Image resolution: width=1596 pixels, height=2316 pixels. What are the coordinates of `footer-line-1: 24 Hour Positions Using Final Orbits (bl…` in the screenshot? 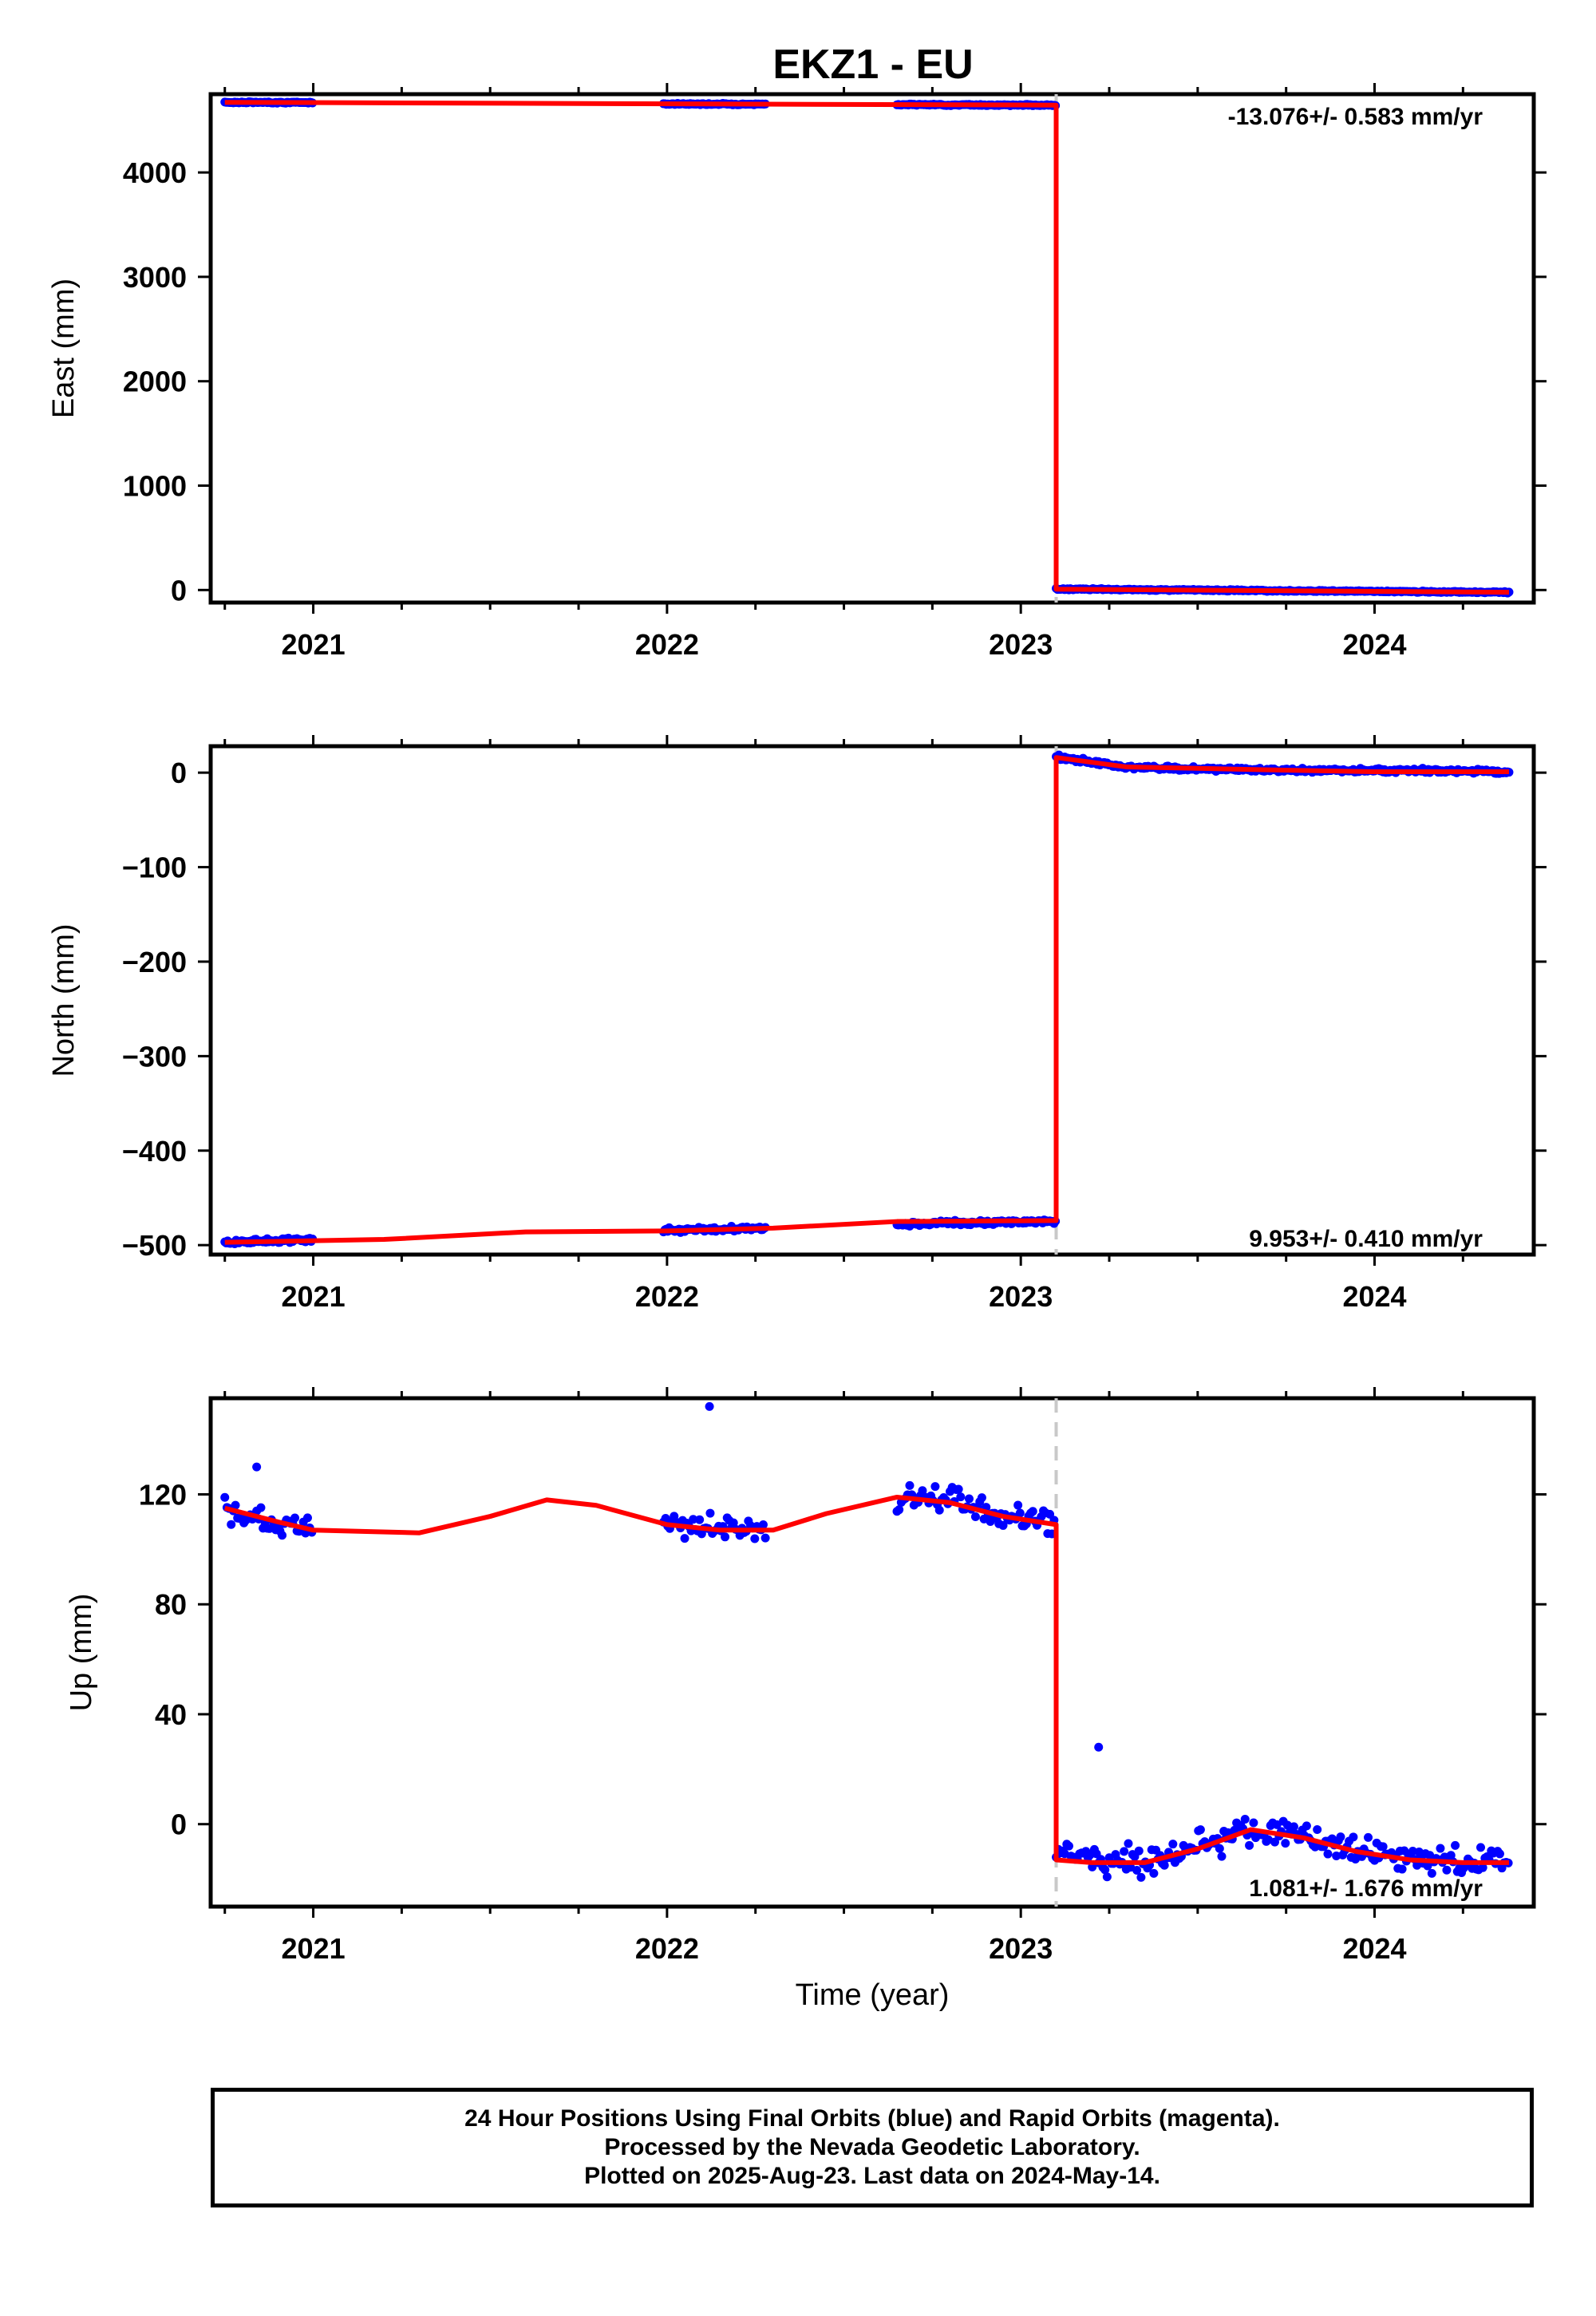 It's located at (872, 2118).